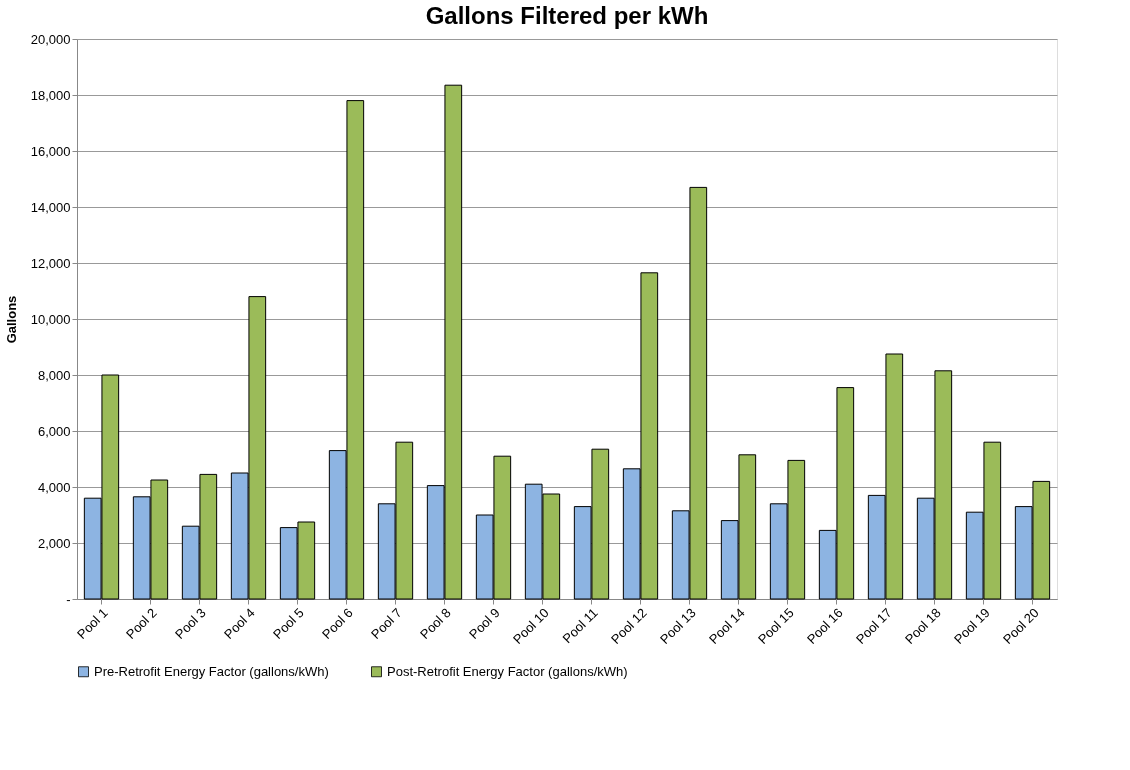  I want to click on y-tick-label: 18,000, so click(50, 95).